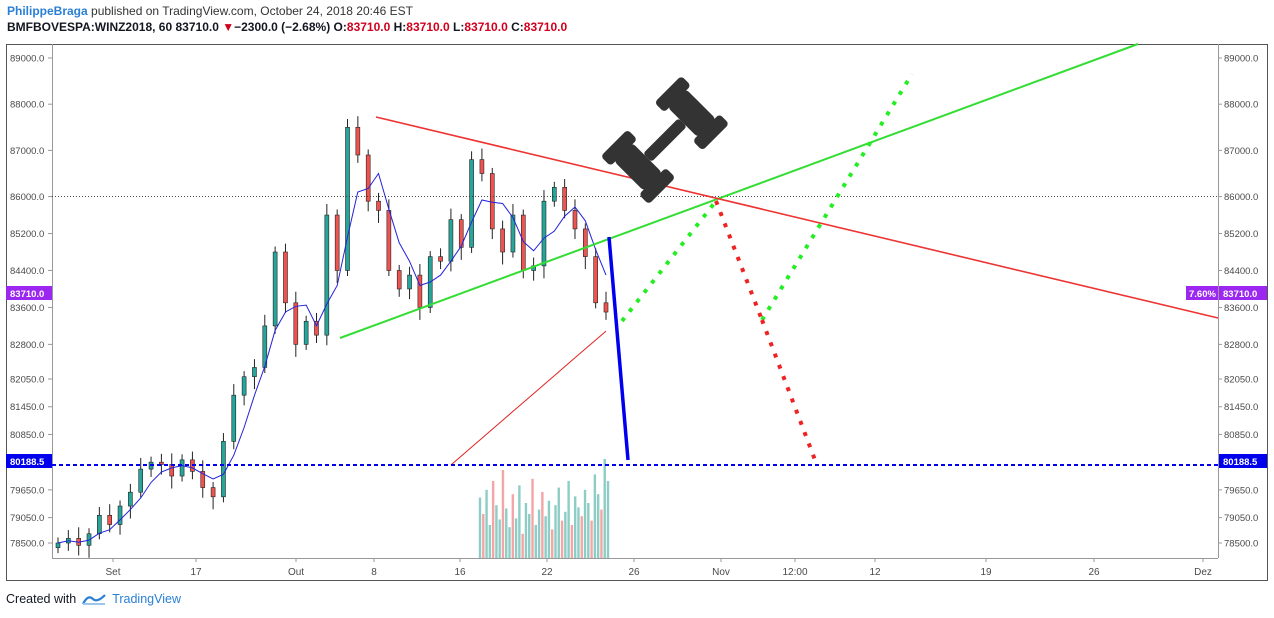 The width and height of the screenshot is (1274, 618). What do you see at coordinates (27, 271) in the screenshot?
I see `y-tick-label-left: 84400.0` at bounding box center [27, 271].